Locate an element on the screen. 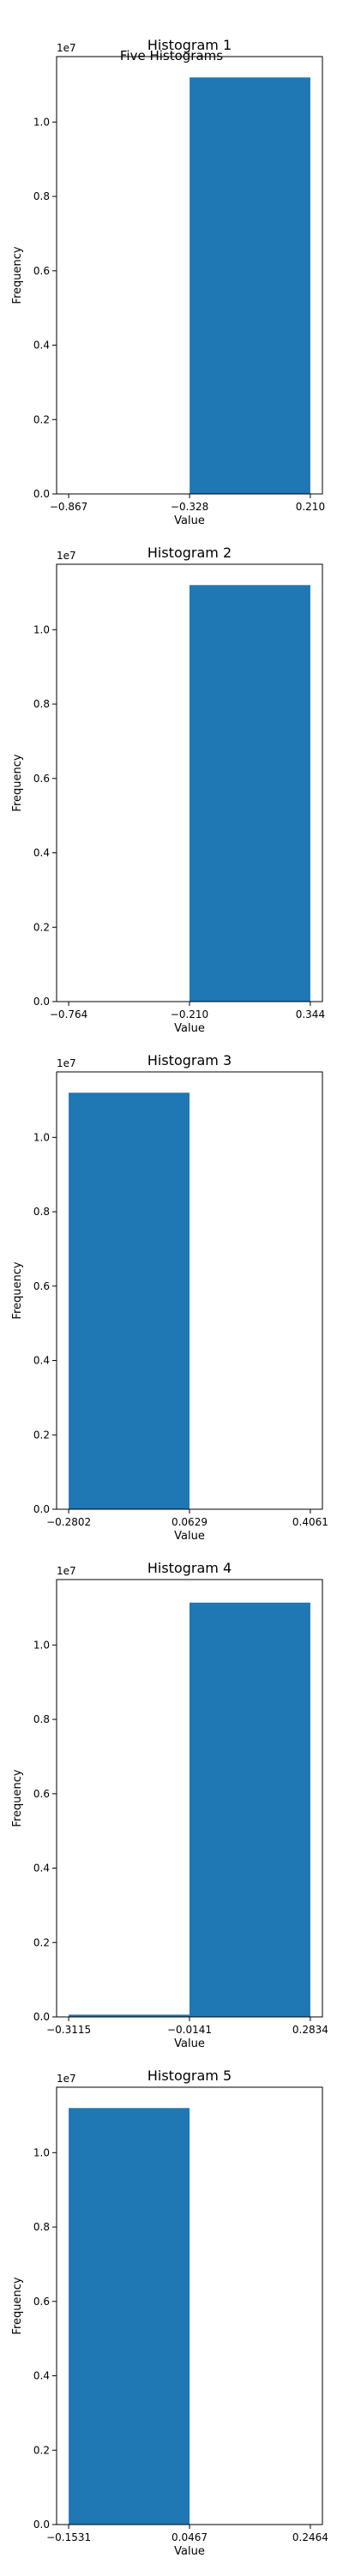  x-tick-label: −0.328 is located at coordinates (189, 507).